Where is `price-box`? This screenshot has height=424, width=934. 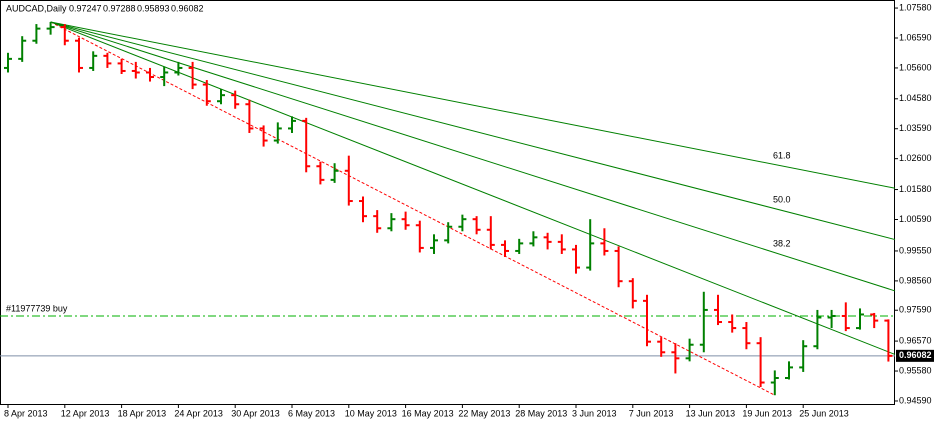
price-box is located at coordinates (915, 355).